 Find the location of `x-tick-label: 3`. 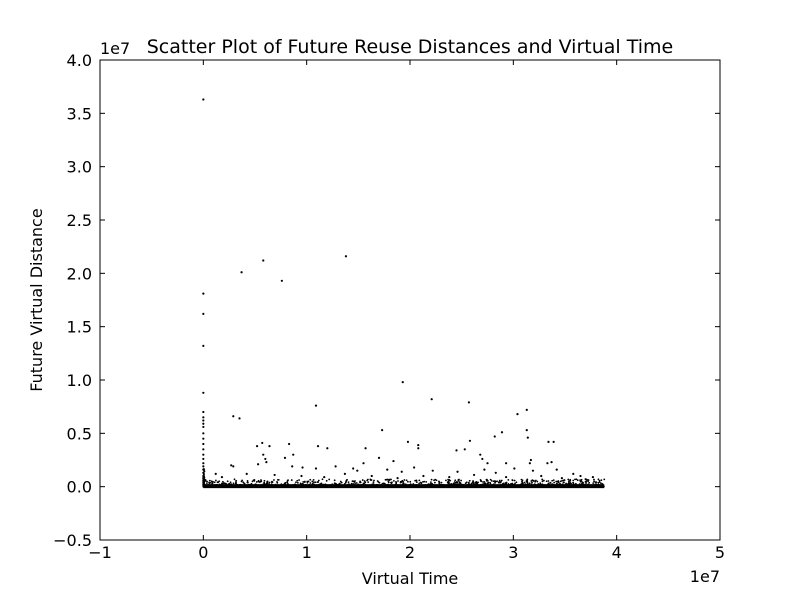

x-tick-label: 3 is located at coordinates (513, 552).